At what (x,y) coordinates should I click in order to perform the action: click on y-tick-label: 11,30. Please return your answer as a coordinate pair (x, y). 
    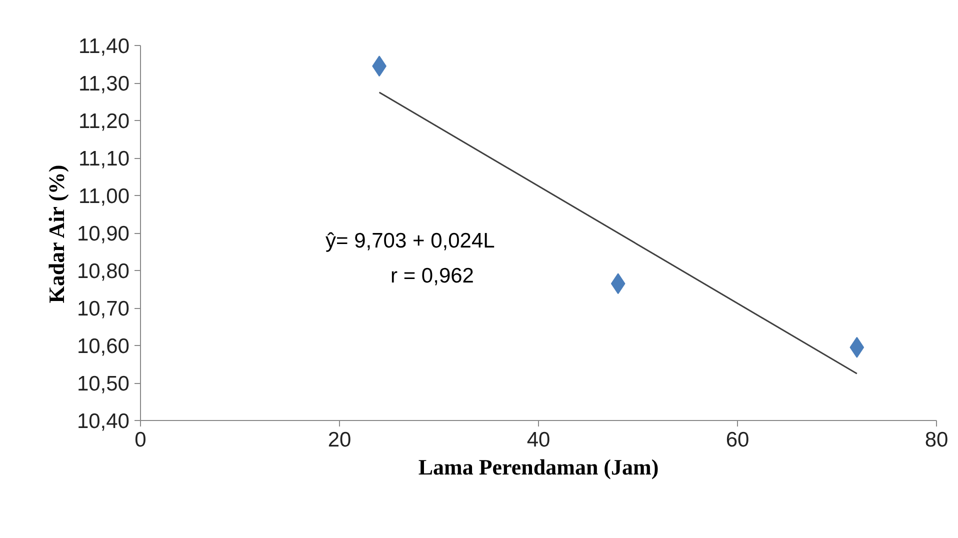
    Looking at the image, I should click on (104, 84).